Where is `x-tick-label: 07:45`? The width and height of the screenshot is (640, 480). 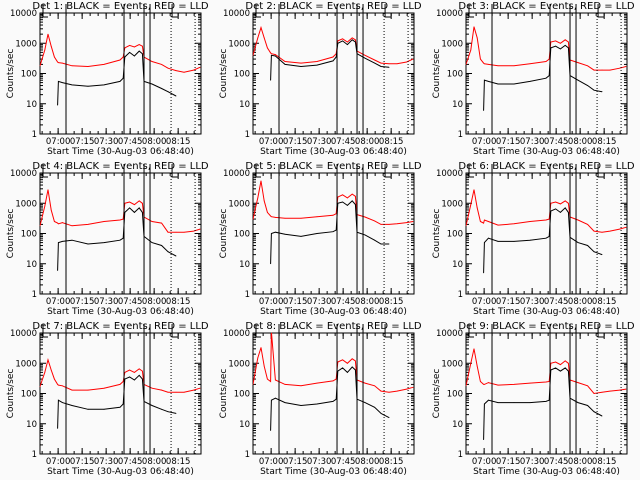
x-tick-label: 07:45 is located at coordinates (130, 142).